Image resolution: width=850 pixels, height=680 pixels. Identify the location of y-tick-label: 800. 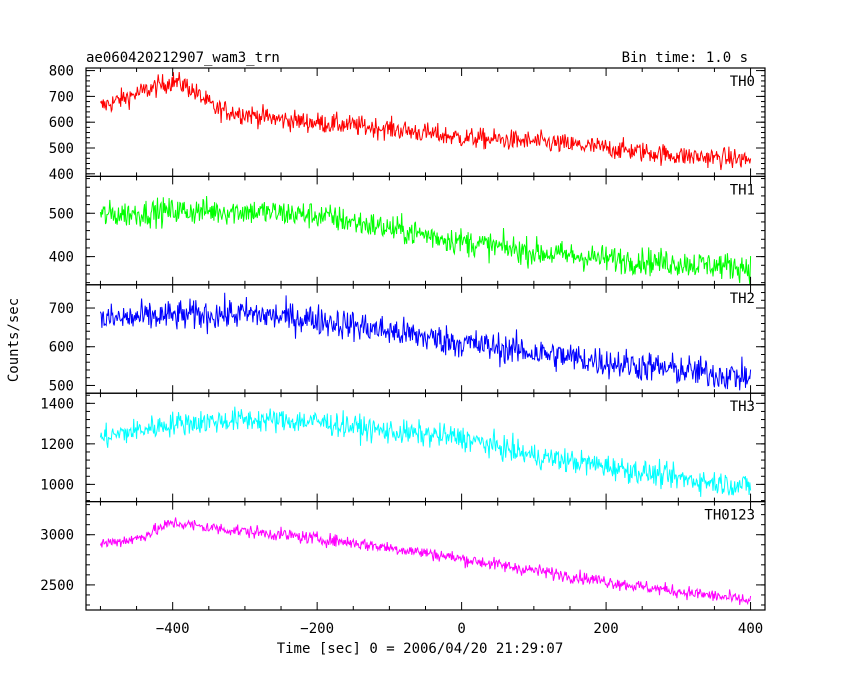
(61, 72).